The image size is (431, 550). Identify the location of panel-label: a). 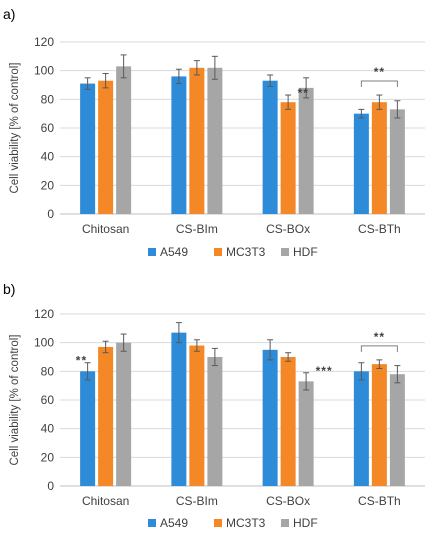
(9, 14).